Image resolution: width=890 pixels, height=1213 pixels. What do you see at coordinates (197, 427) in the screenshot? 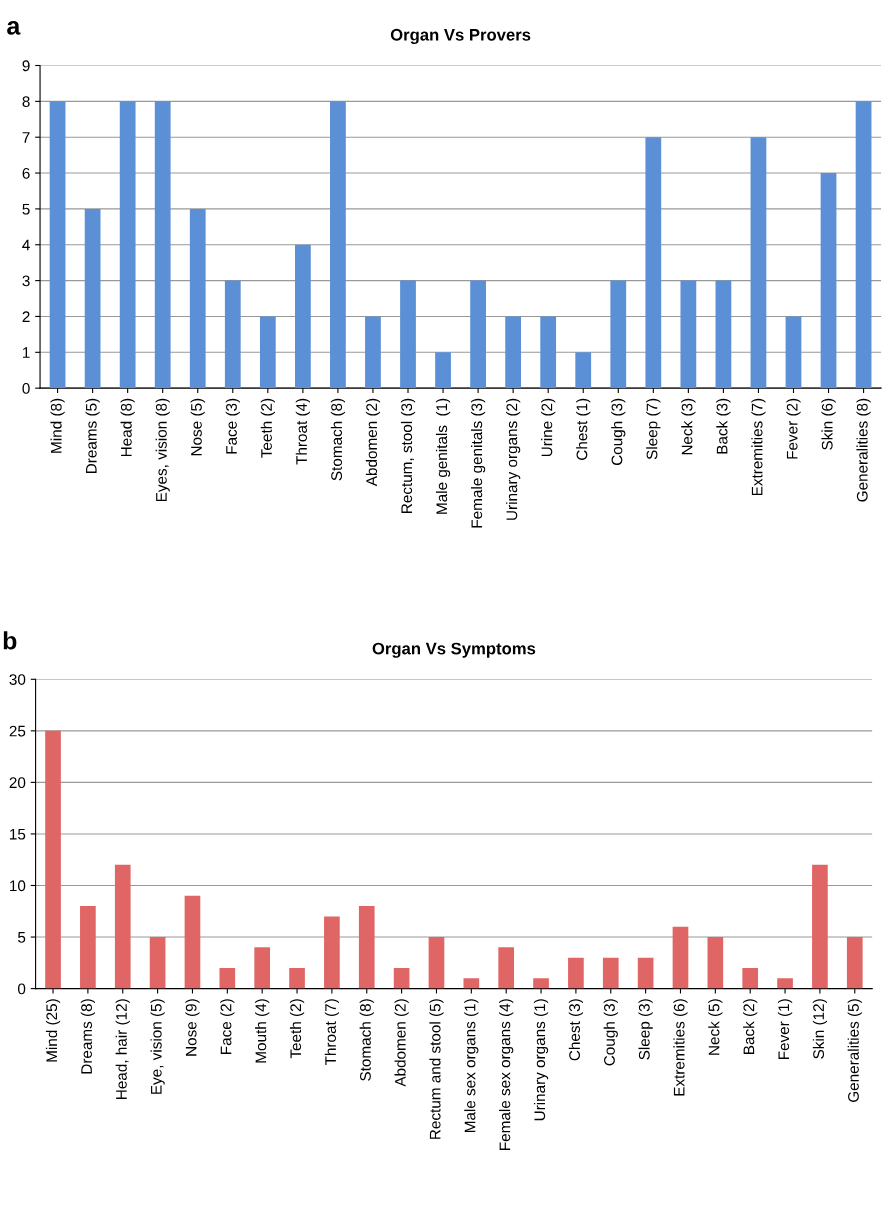
I see `x-tick-label: Nose (5)` at bounding box center [197, 427].